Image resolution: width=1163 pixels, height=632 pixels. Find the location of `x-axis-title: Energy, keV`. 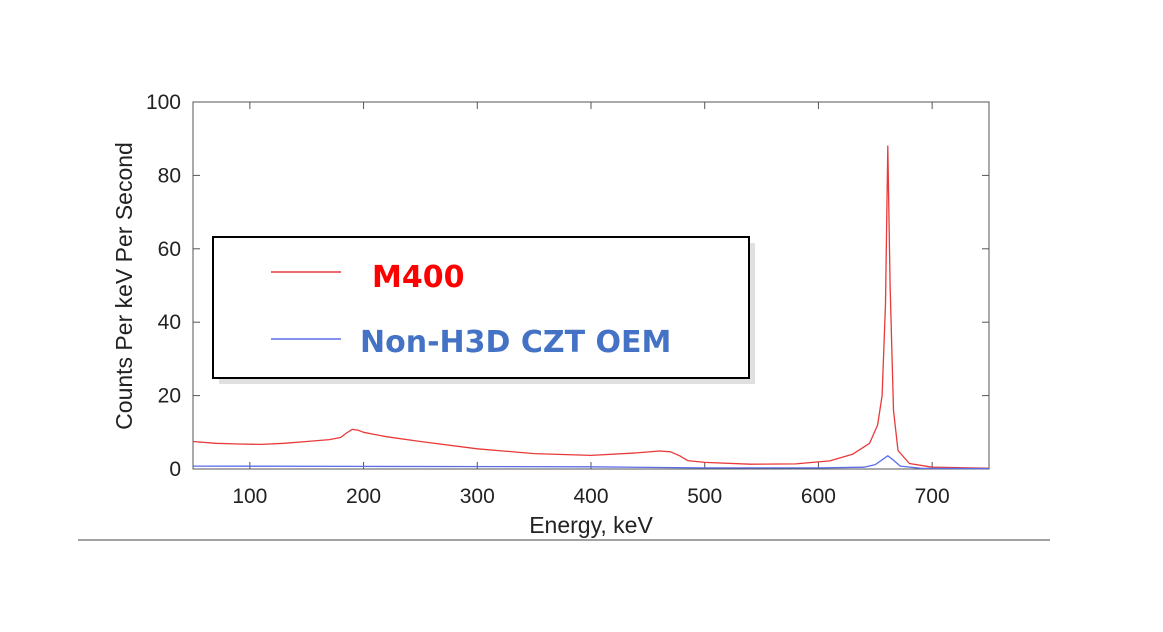

x-axis-title: Energy, keV is located at coordinates (591, 525).